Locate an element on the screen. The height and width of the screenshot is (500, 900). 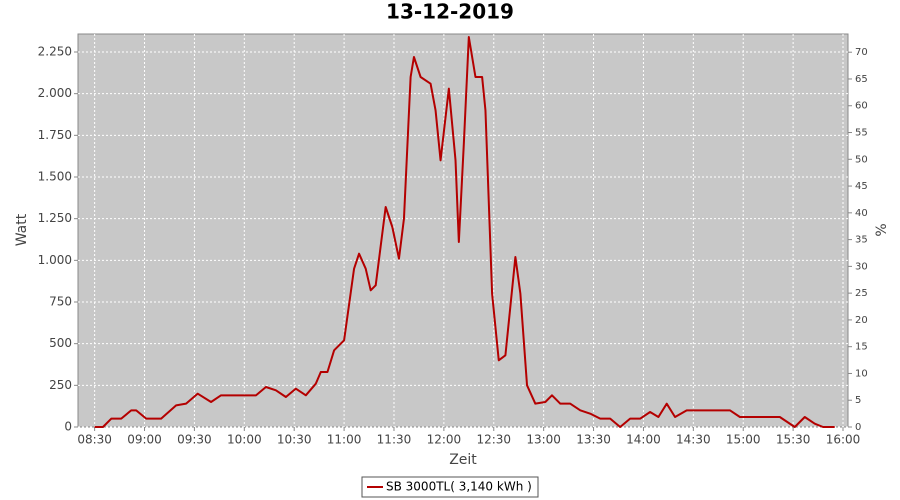
x-tick-label: 13:30 is located at coordinates (593, 440).